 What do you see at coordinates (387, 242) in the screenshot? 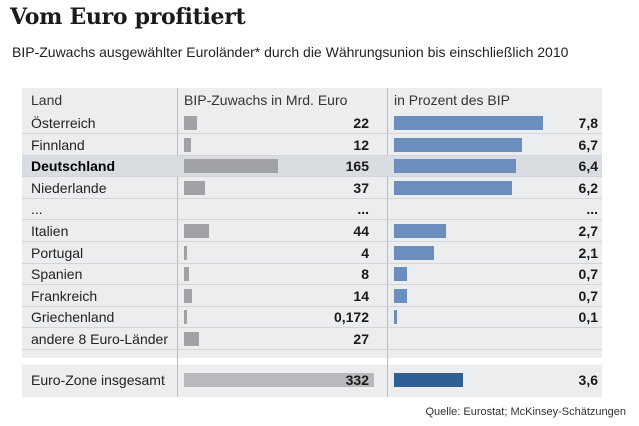
I see `column-separator-pct` at bounding box center [387, 242].